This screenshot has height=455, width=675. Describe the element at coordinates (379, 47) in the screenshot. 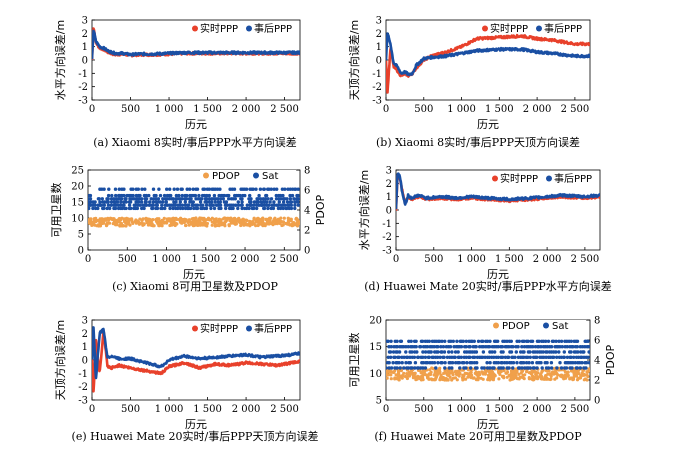

I see `y-tick-label: 1` at that location.